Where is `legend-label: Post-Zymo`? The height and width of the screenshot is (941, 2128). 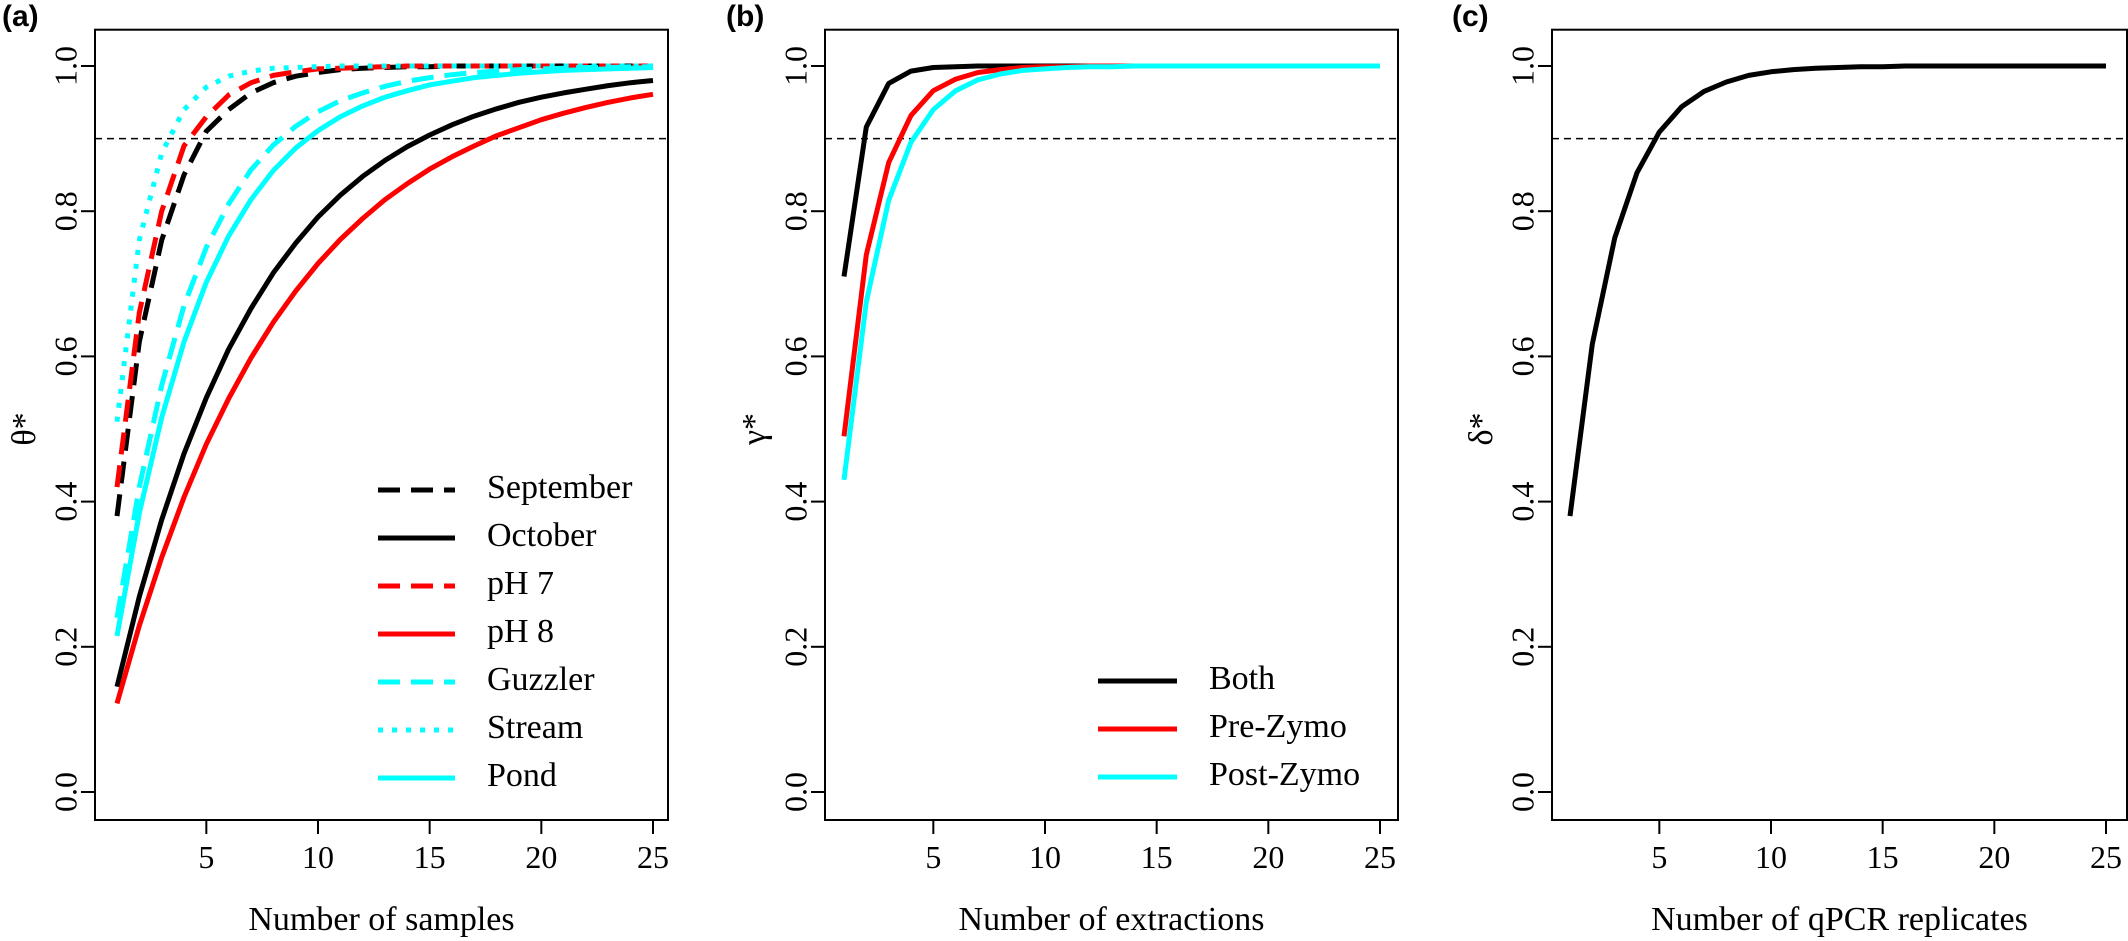
legend-label: Post-Zymo is located at coordinates (1284, 774).